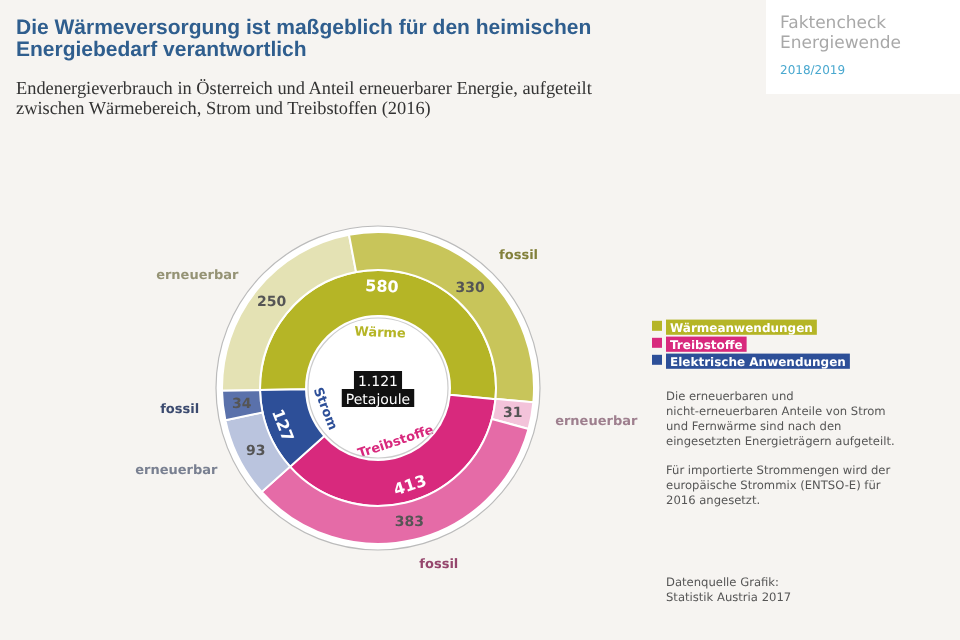  What do you see at coordinates (382, 287) in the screenshot?
I see `data-label: 580` at bounding box center [382, 287].